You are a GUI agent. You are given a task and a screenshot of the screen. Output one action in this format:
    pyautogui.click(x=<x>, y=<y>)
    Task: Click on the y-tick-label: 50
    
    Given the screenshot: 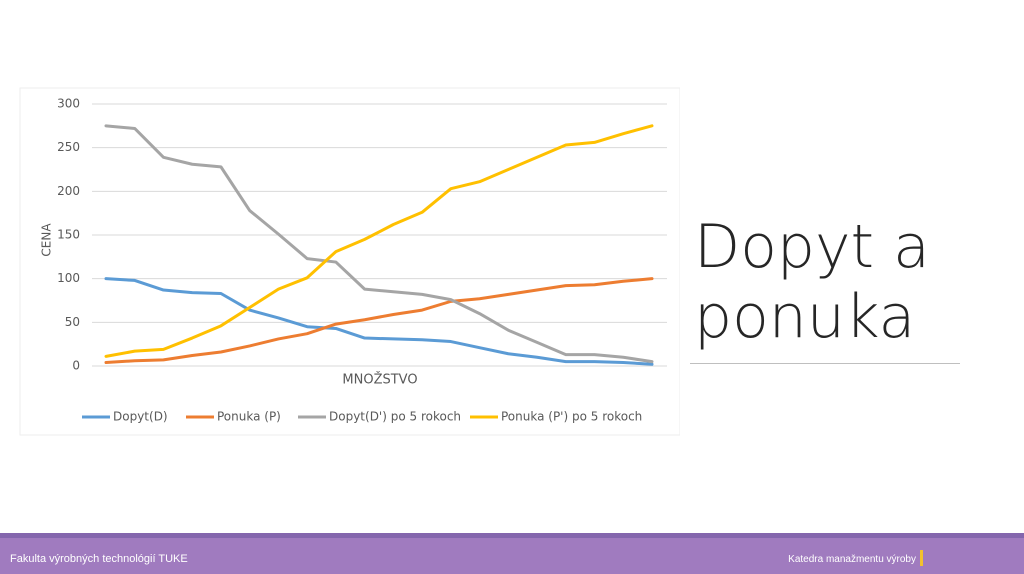 What is the action you would take?
    pyautogui.click(x=72, y=322)
    